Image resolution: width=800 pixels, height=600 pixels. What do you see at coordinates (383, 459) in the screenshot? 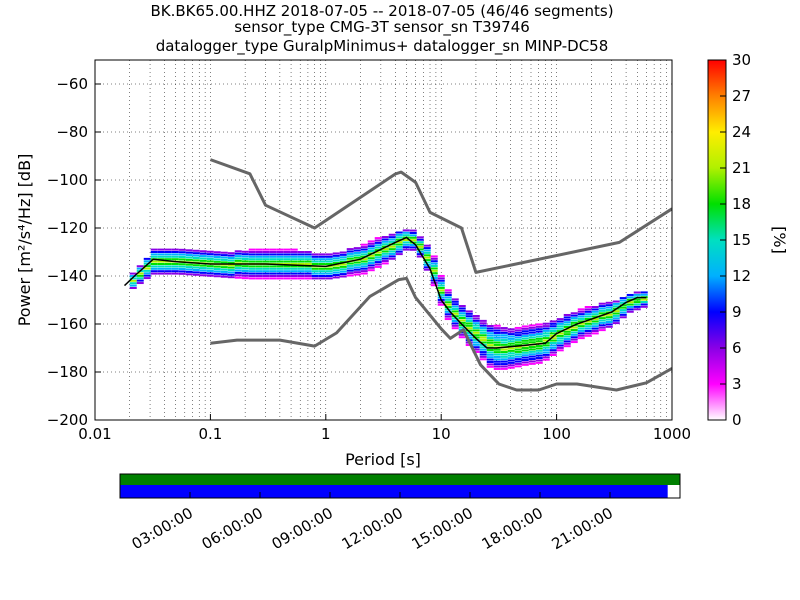
I see `x-axis-label: Period [s]` at bounding box center [383, 459].